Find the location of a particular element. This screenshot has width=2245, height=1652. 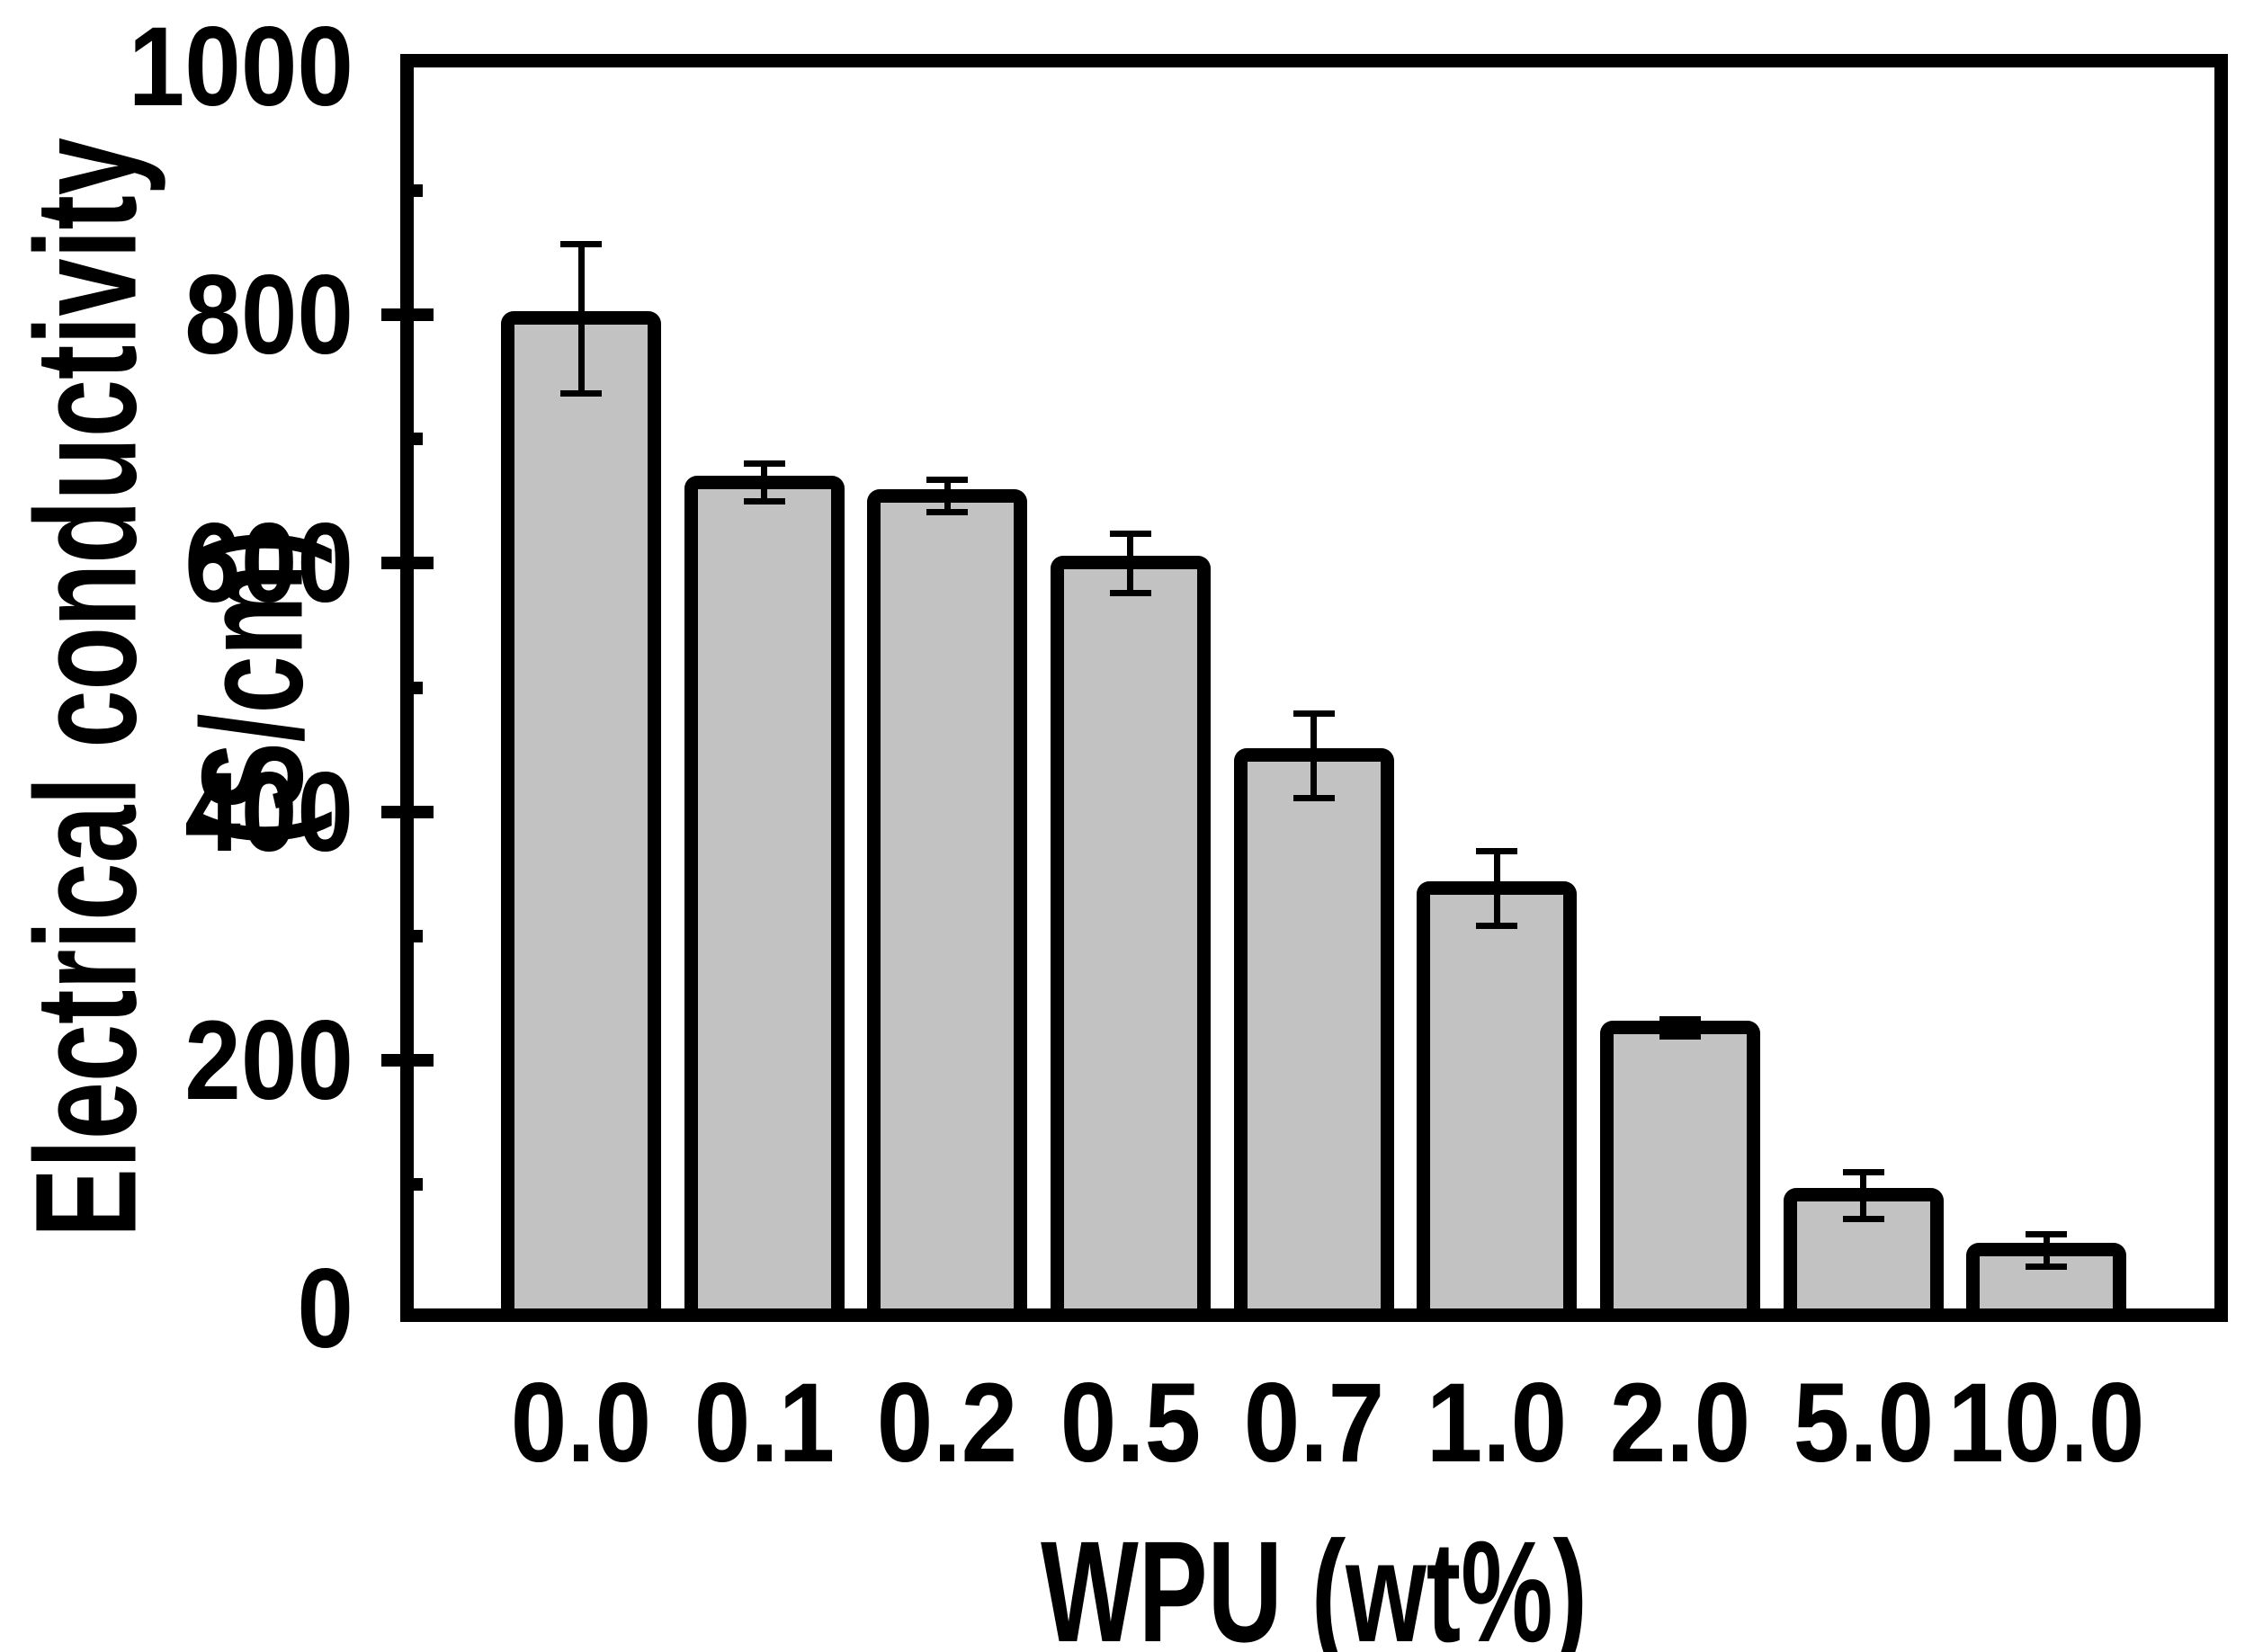

x-axis-title: WPU (wt%) is located at coordinates (1314, 1581).